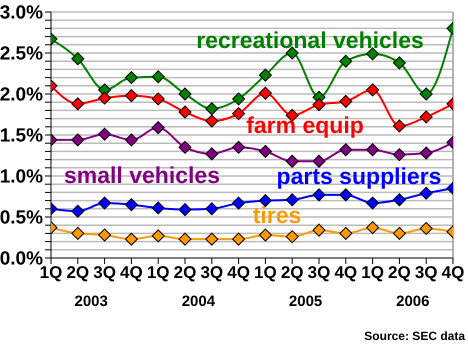 This screenshot has height=346, width=468. Describe the element at coordinates (305, 125) in the screenshot. I see `series-label: farm equip` at that location.